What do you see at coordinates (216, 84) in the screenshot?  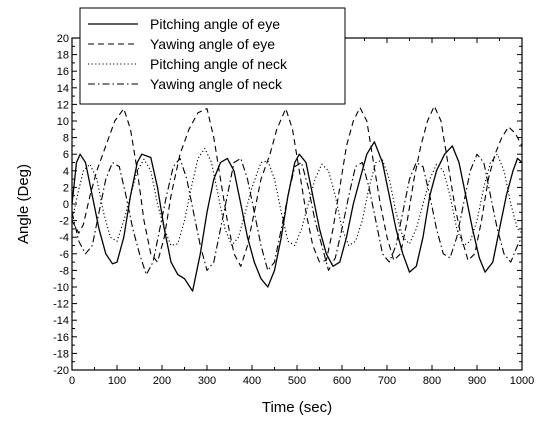 I see `legend-label-4: Yawing angle of neck` at bounding box center [216, 84].